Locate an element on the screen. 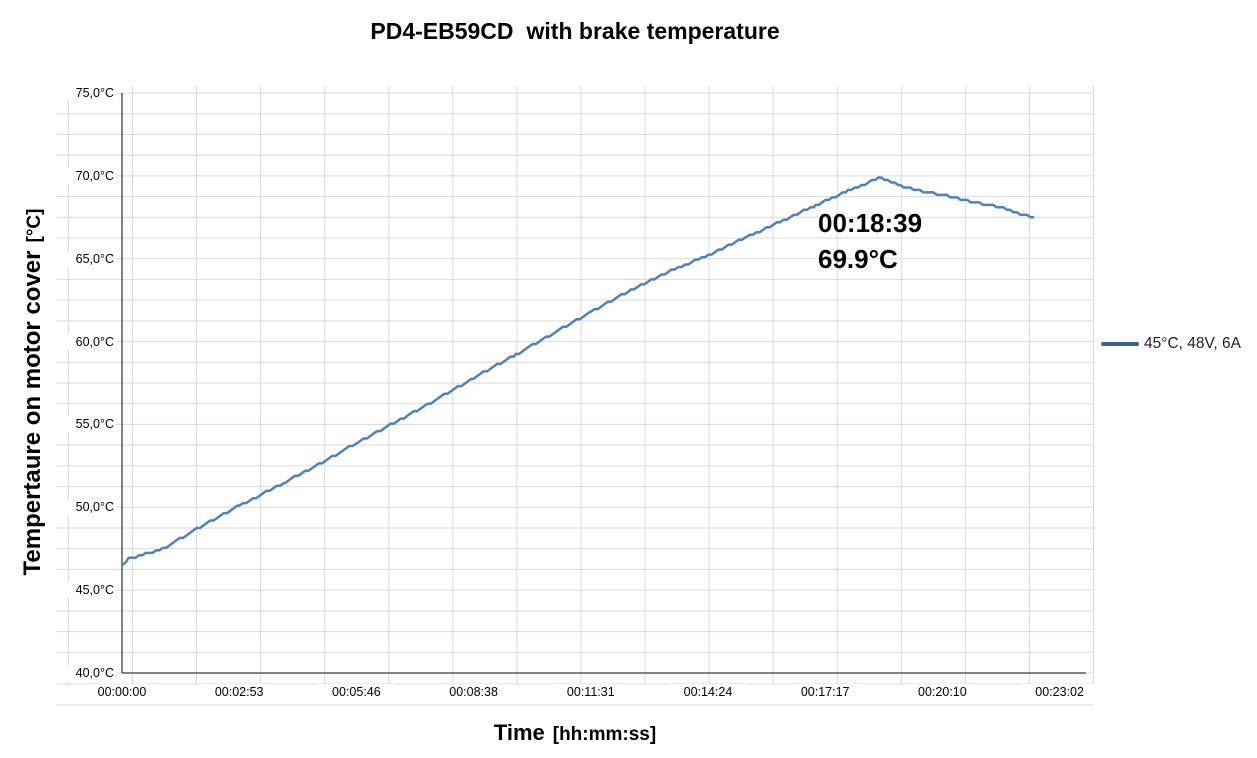  y-axis-tick-label: 65,0°C is located at coordinates (84, 258).